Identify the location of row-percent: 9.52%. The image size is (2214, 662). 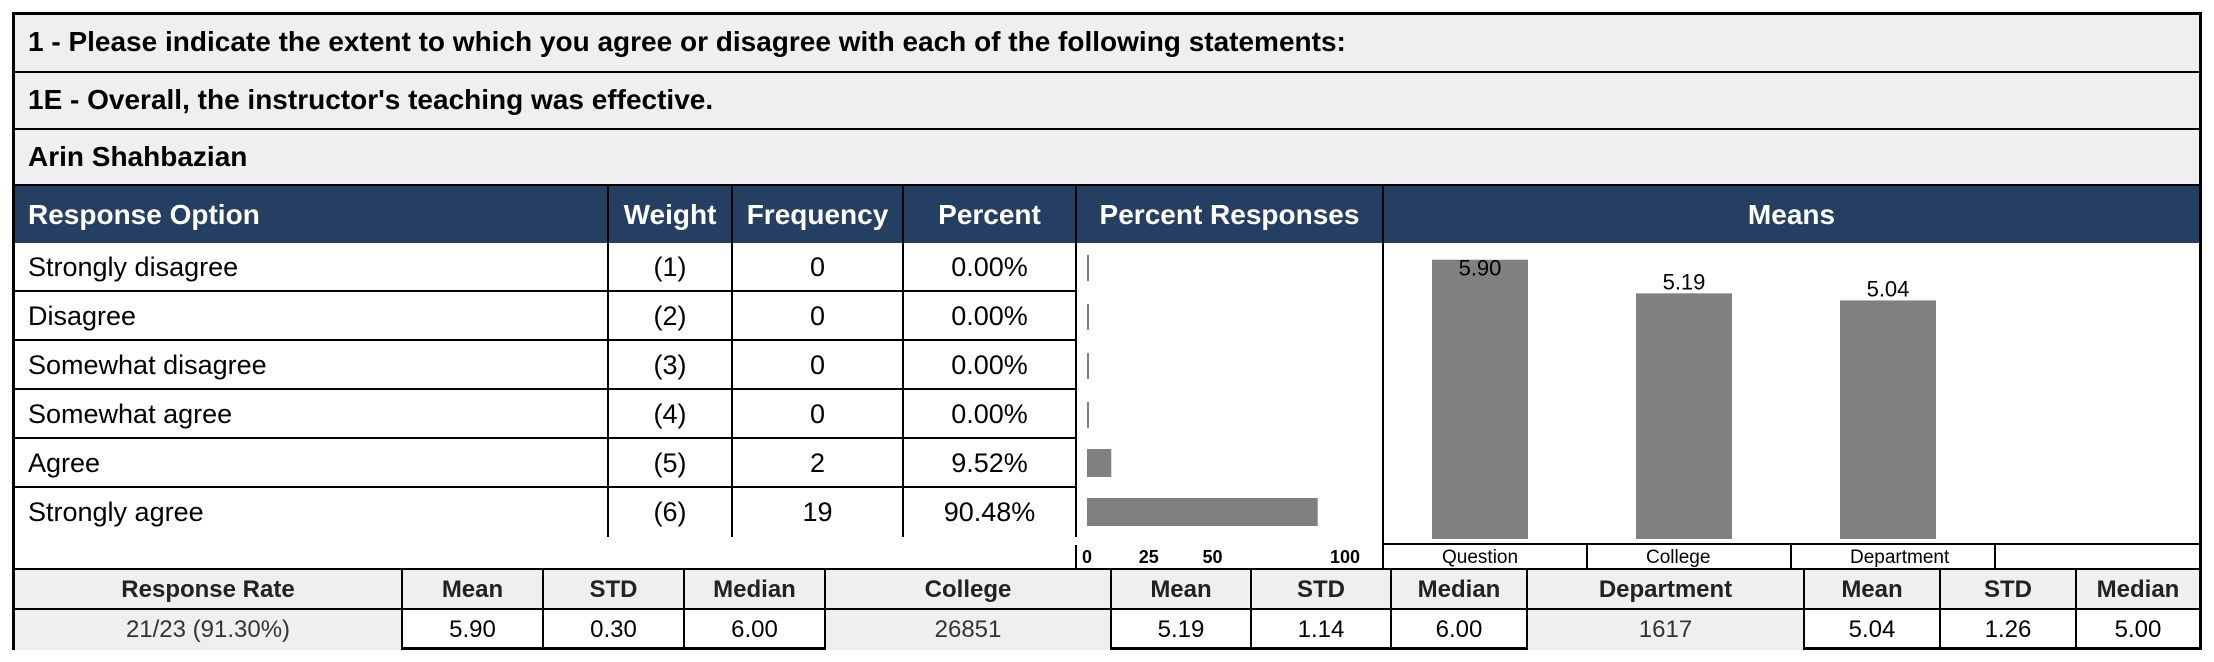
(990, 463).